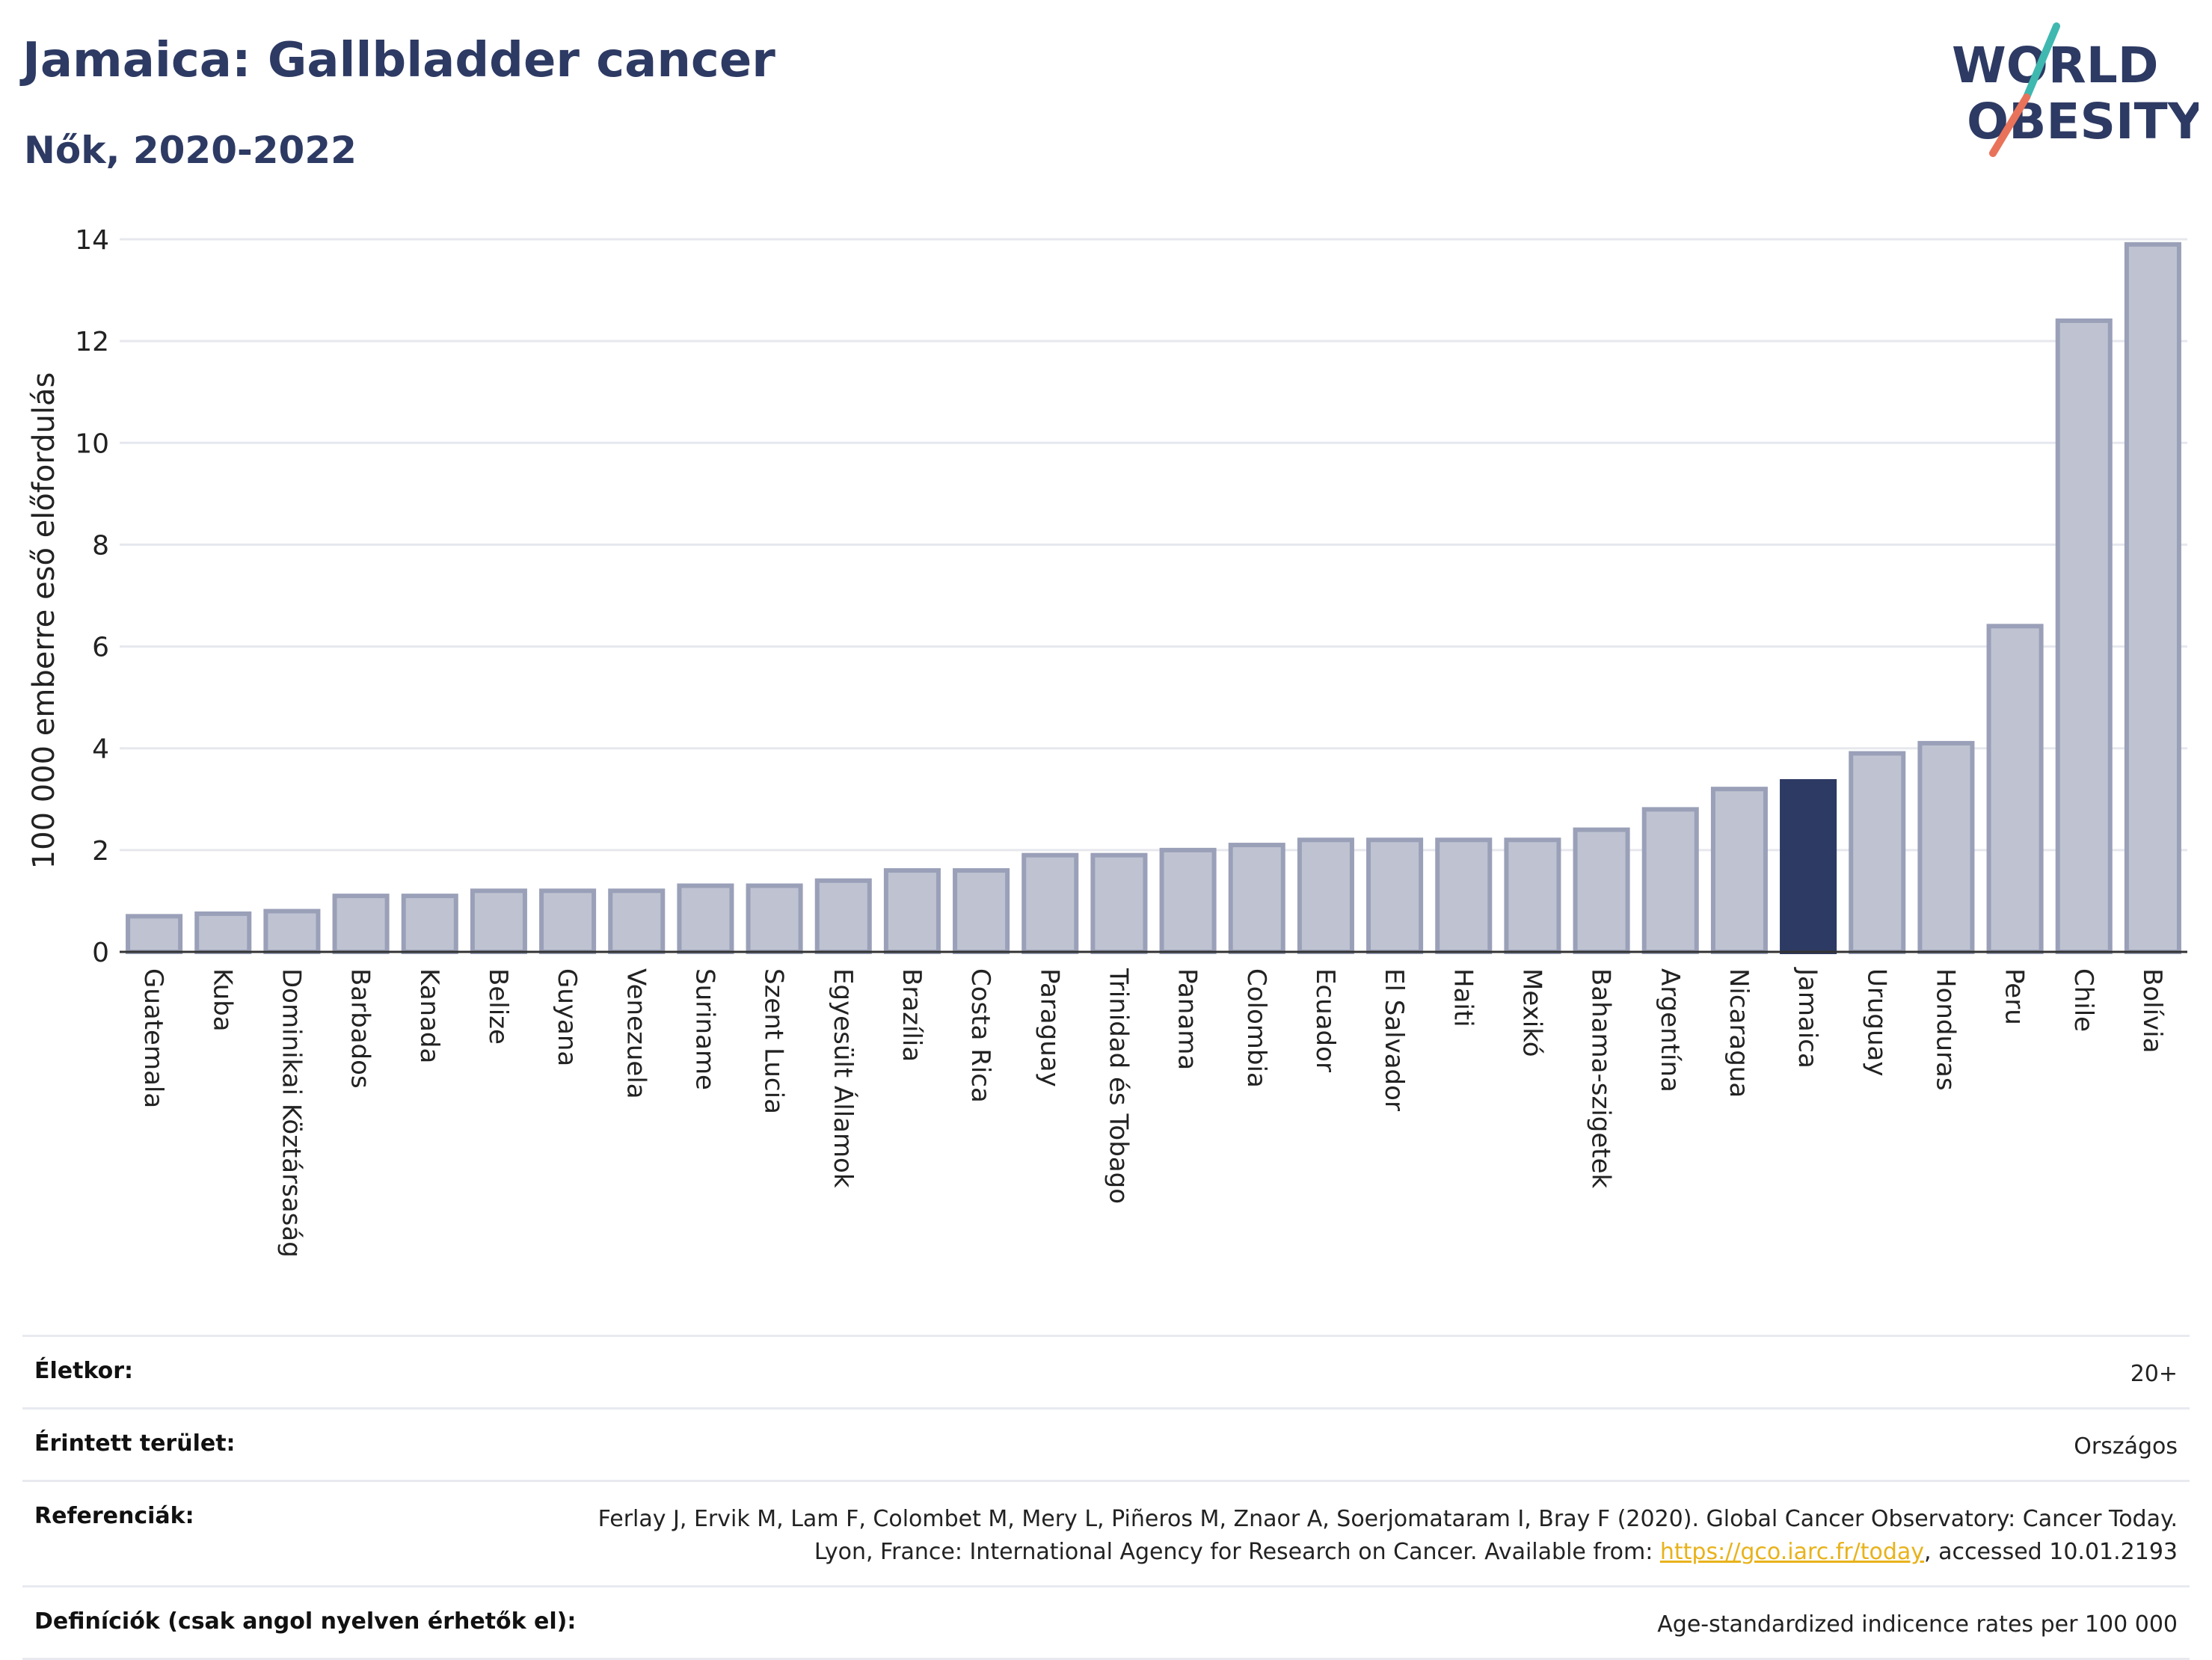  I want to click on bar-peru, so click(2015, 789).